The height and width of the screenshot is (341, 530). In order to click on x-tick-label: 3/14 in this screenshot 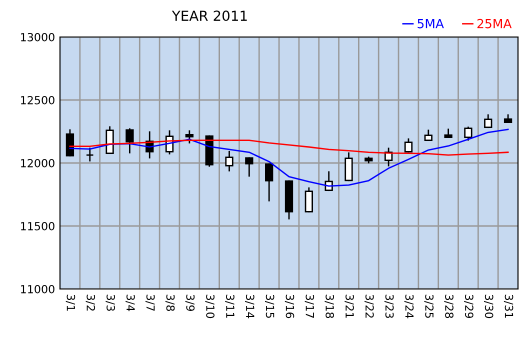, I will do `click(249, 306)`.